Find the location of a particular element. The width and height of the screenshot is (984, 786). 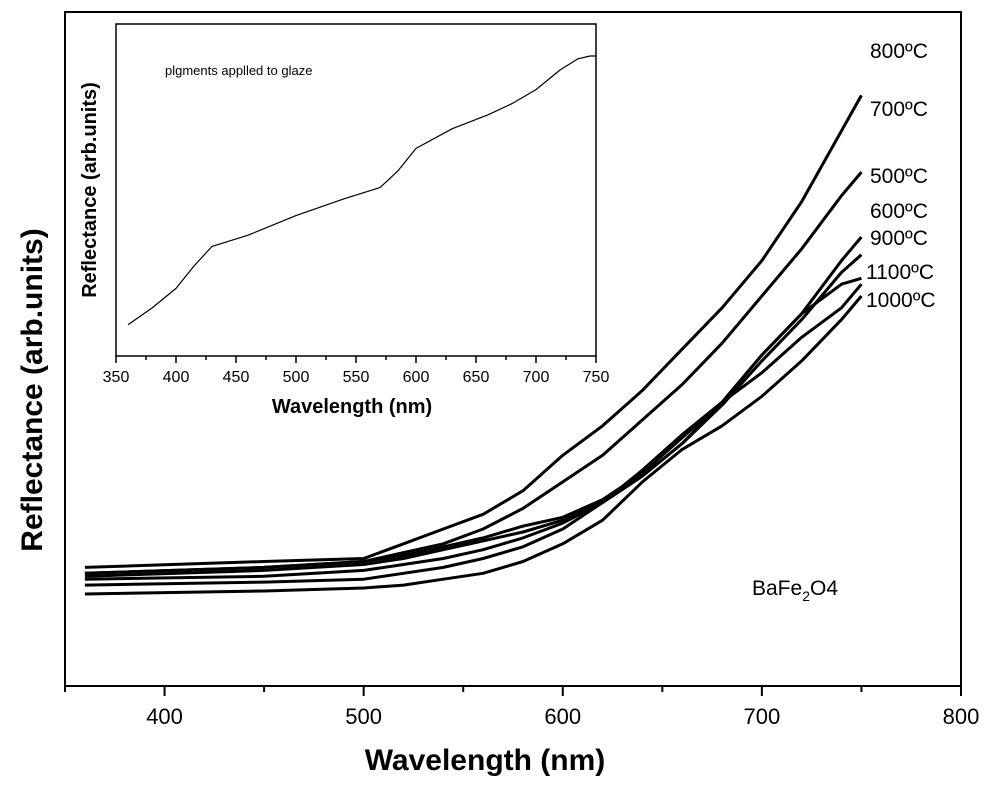

inset-x-axis-label: Wavelength (nm) is located at coordinates (352, 407).